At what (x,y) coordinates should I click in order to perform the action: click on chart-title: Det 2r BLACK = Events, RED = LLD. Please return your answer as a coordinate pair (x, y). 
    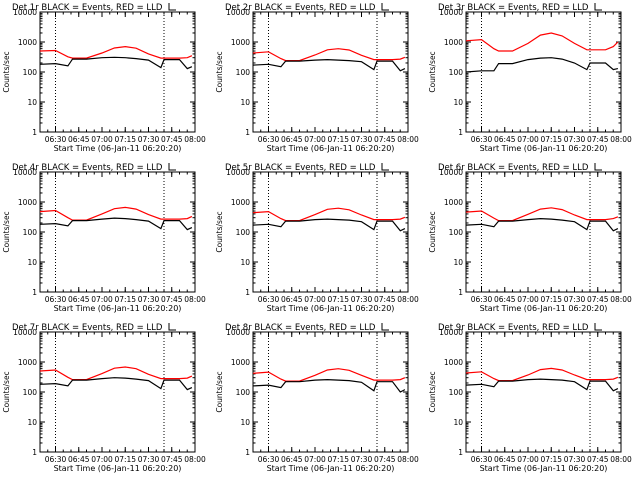
    Looking at the image, I should click on (300, 8).